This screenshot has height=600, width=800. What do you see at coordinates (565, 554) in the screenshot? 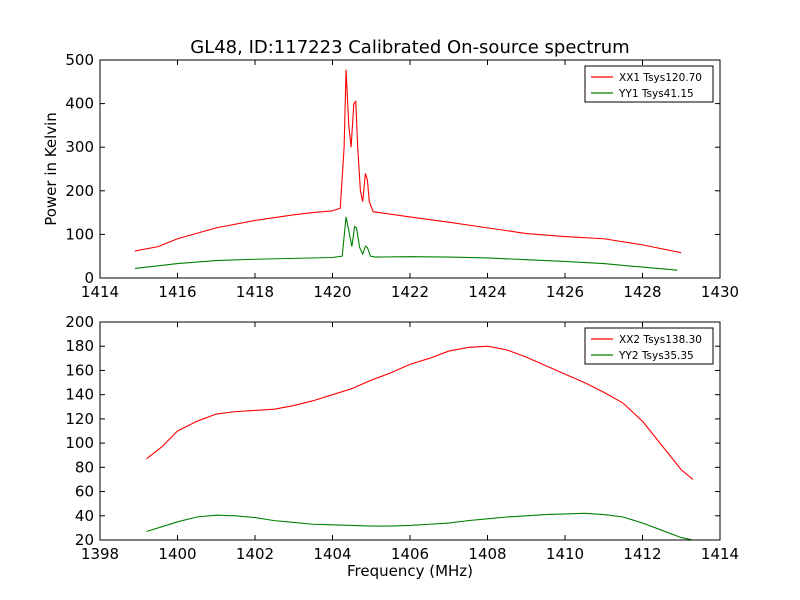
I see `x-tick-label: 1410` at bounding box center [565, 554].